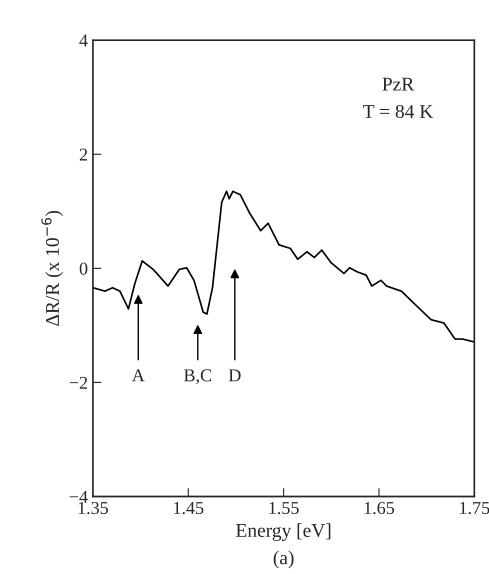 This screenshot has height=574, width=489. Describe the element at coordinates (79, 496) in the screenshot. I see `y-tick-label: −4` at that location.